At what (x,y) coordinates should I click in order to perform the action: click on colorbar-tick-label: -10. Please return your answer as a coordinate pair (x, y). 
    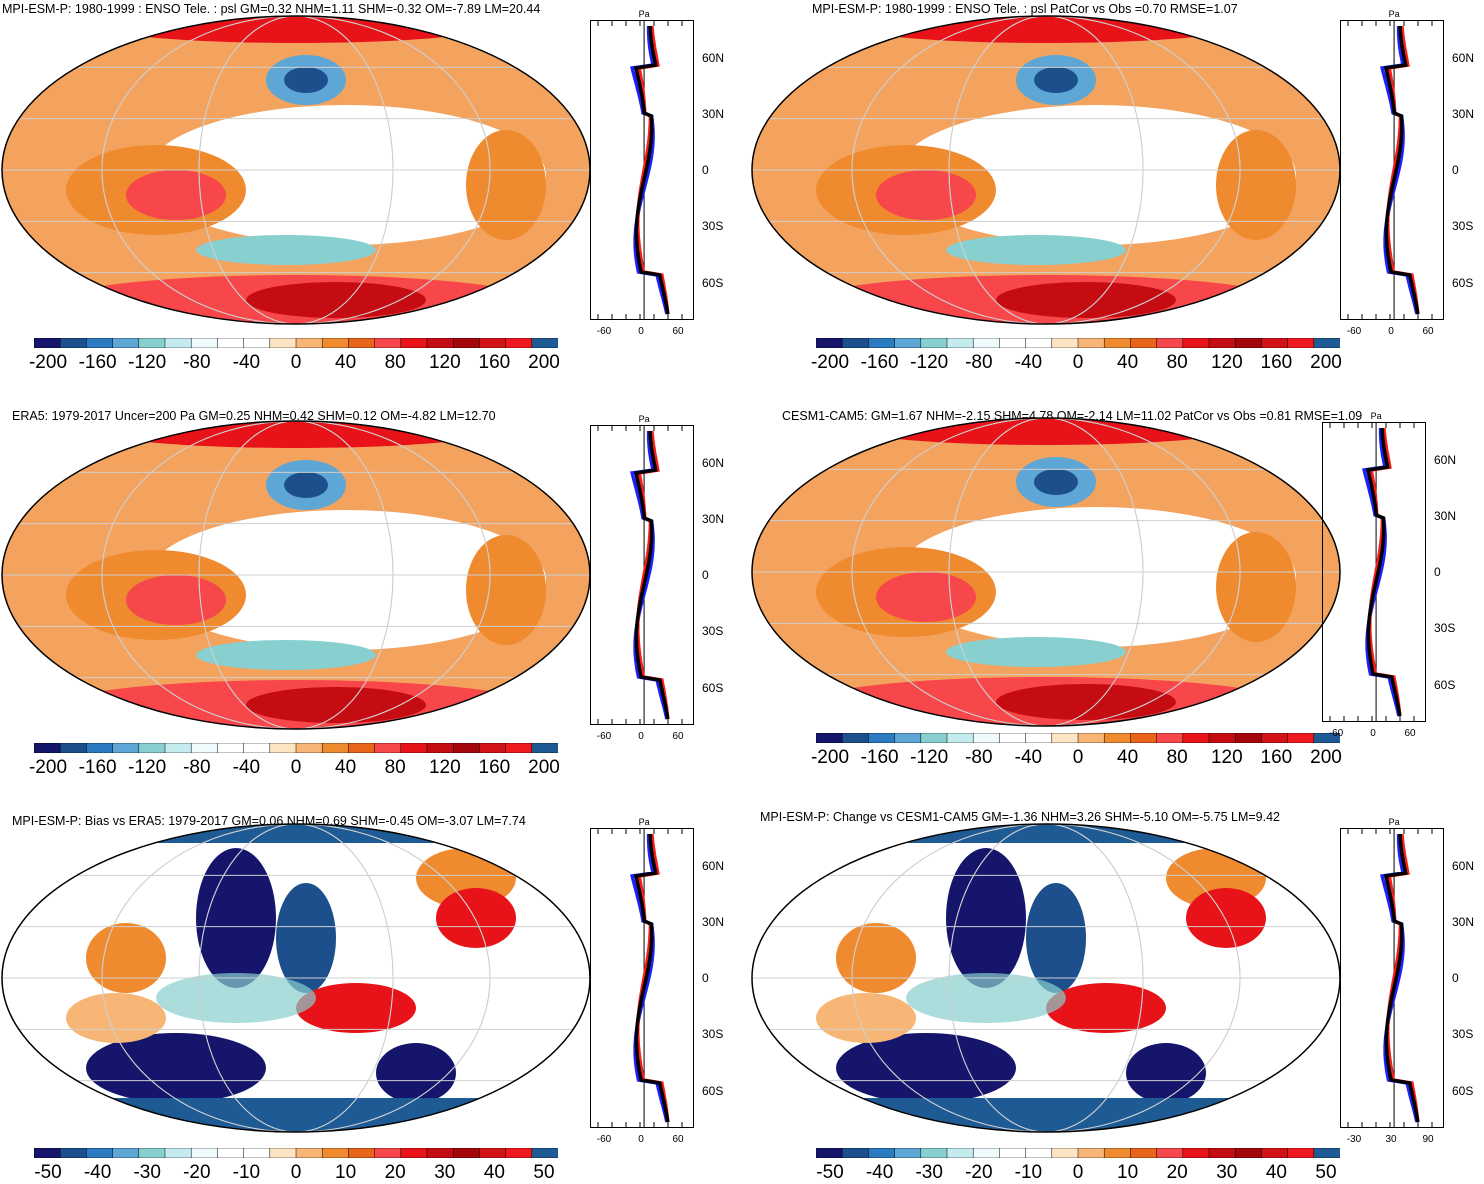
    Looking at the image, I should click on (1028, 1172).